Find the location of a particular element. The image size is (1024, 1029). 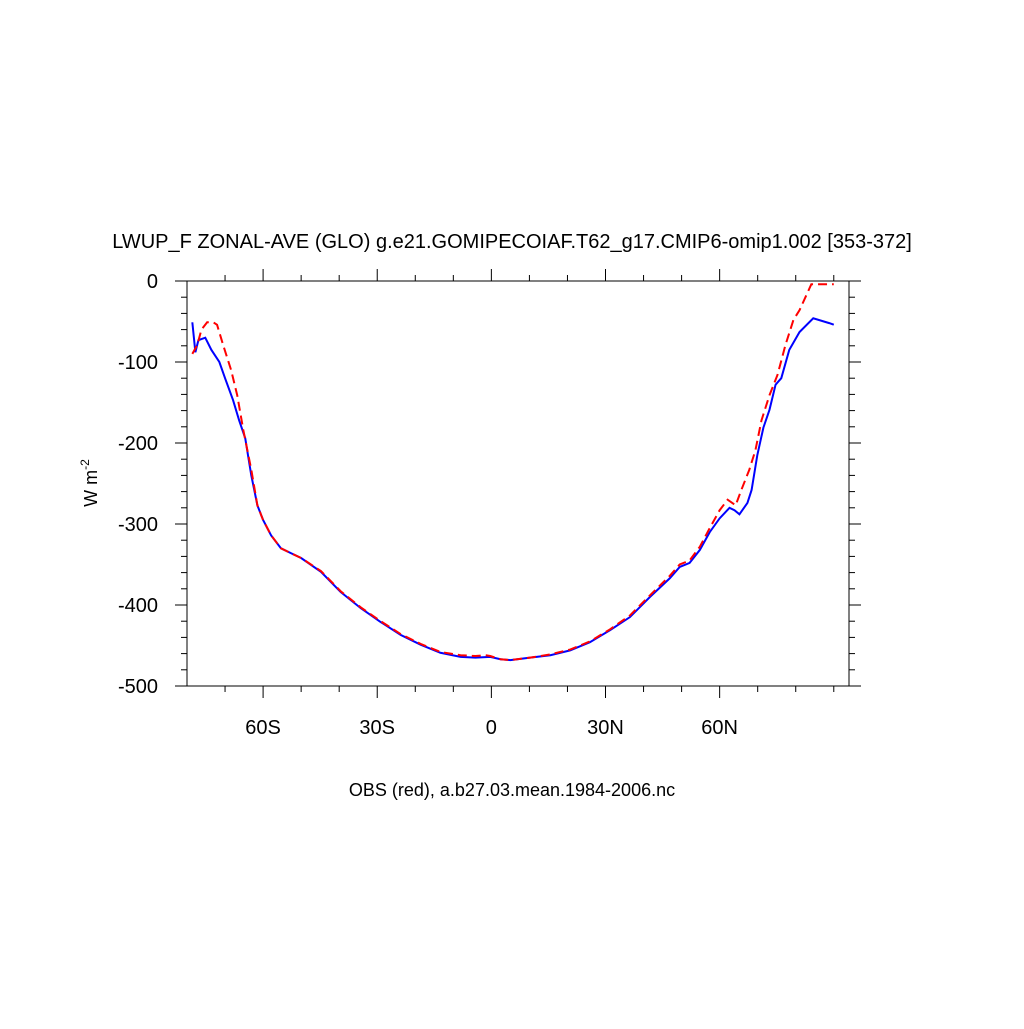

y-tick-label: -300 is located at coordinates (138, 525).